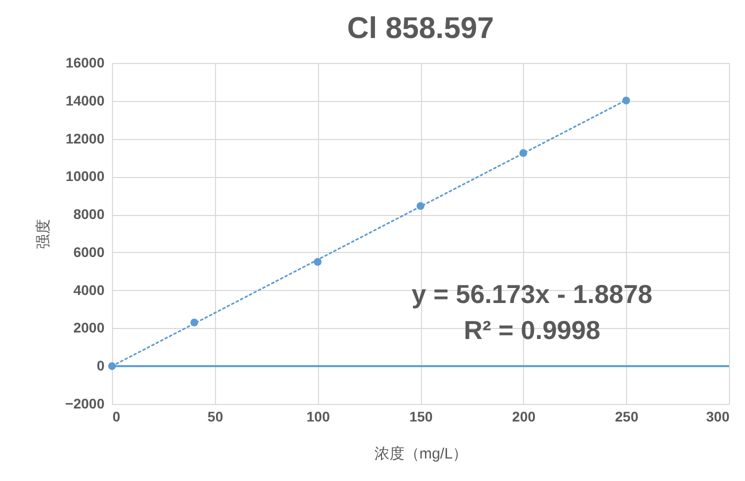  Describe the element at coordinates (89, 328) in the screenshot. I see `y-tick-label: 2000` at that location.